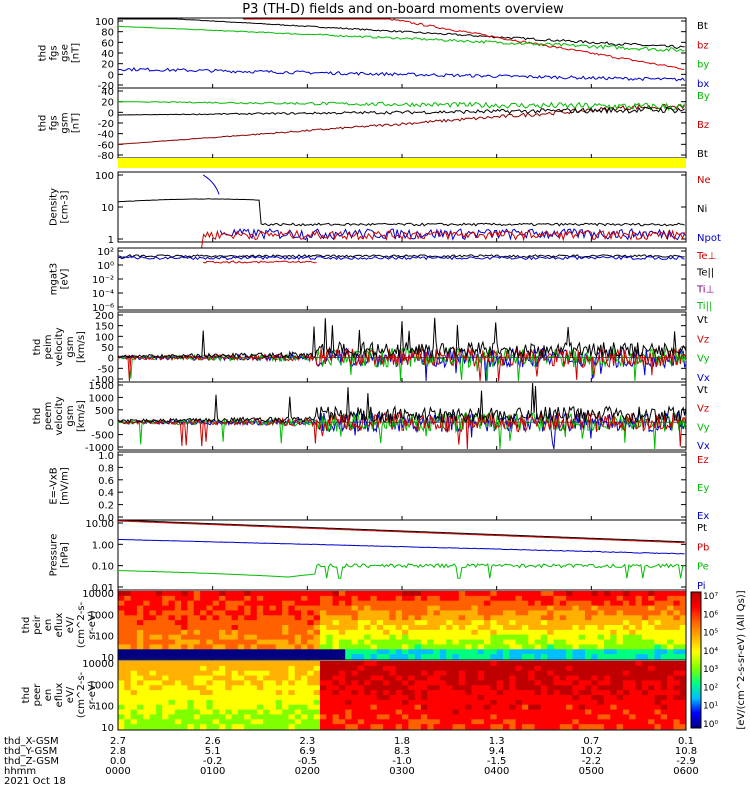 The width and height of the screenshot is (750, 800). Describe the element at coordinates (710, 615) in the screenshot. I see `colorbar-tick: 10⁶` at that location.